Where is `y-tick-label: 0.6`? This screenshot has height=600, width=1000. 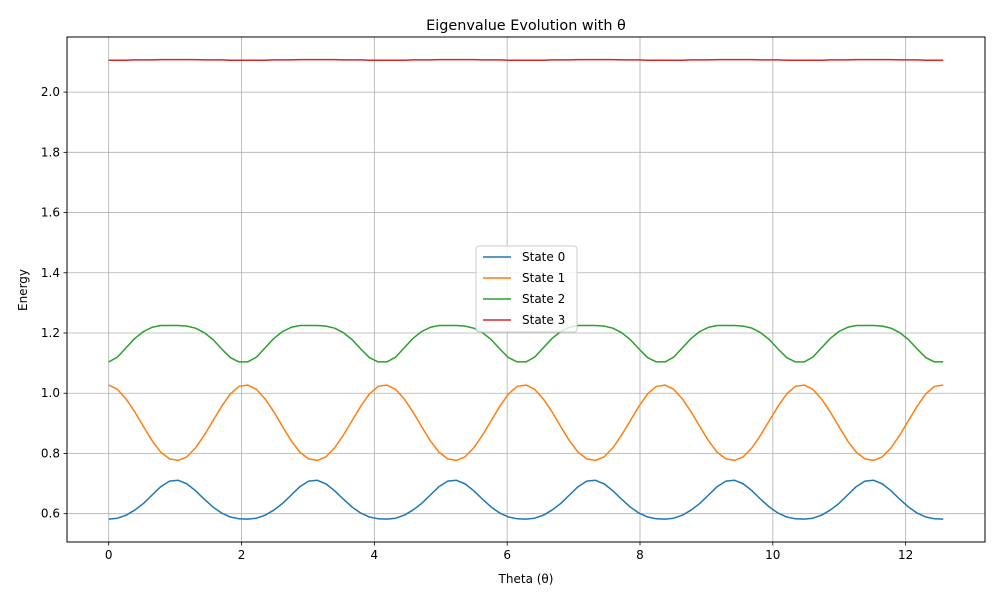
y-tick-label: 0.6 is located at coordinates (50, 514).